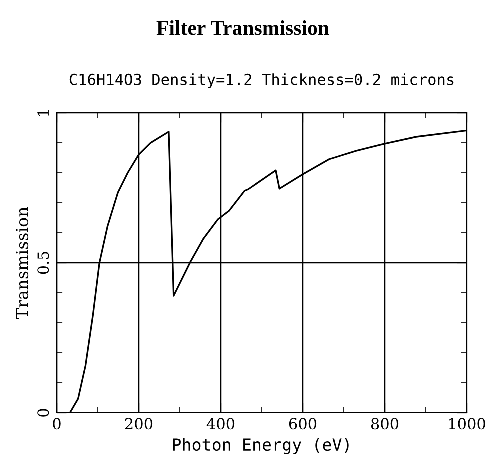 This screenshot has width=486, height=474. What do you see at coordinates (243, 28) in the screenshot?
I see `chart-title: Filter Transmission` at bounding box center [243, 28].